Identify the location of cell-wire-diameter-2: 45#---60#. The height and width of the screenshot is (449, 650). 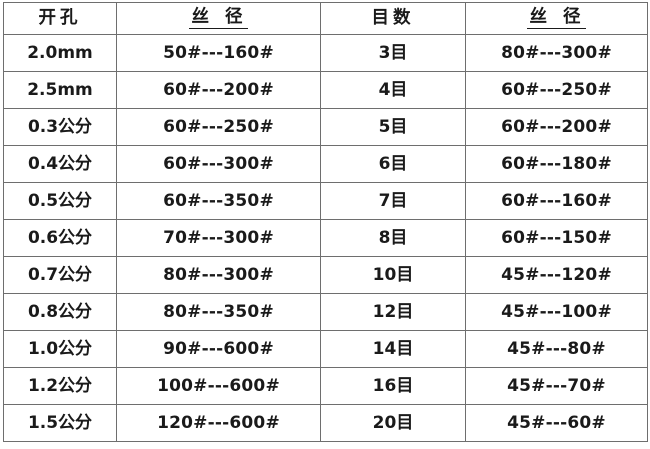
(556, 423).